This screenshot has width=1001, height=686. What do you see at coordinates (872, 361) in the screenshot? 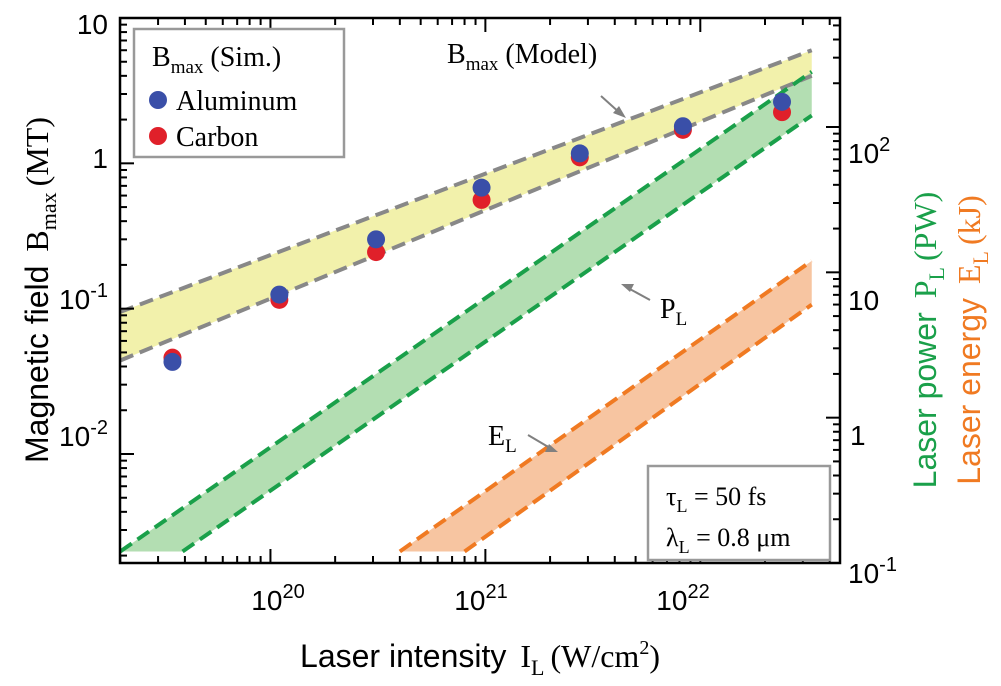
I see `right-axis-tick-labels: 10² 10 1 10⁻¹` at bounding box center [872, 361].